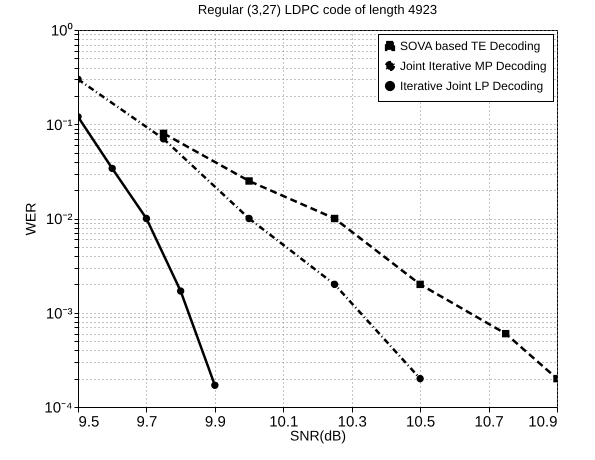 The image size is (595, 460). I want to click on x-tick-label: 9.5, so click(89, 422).